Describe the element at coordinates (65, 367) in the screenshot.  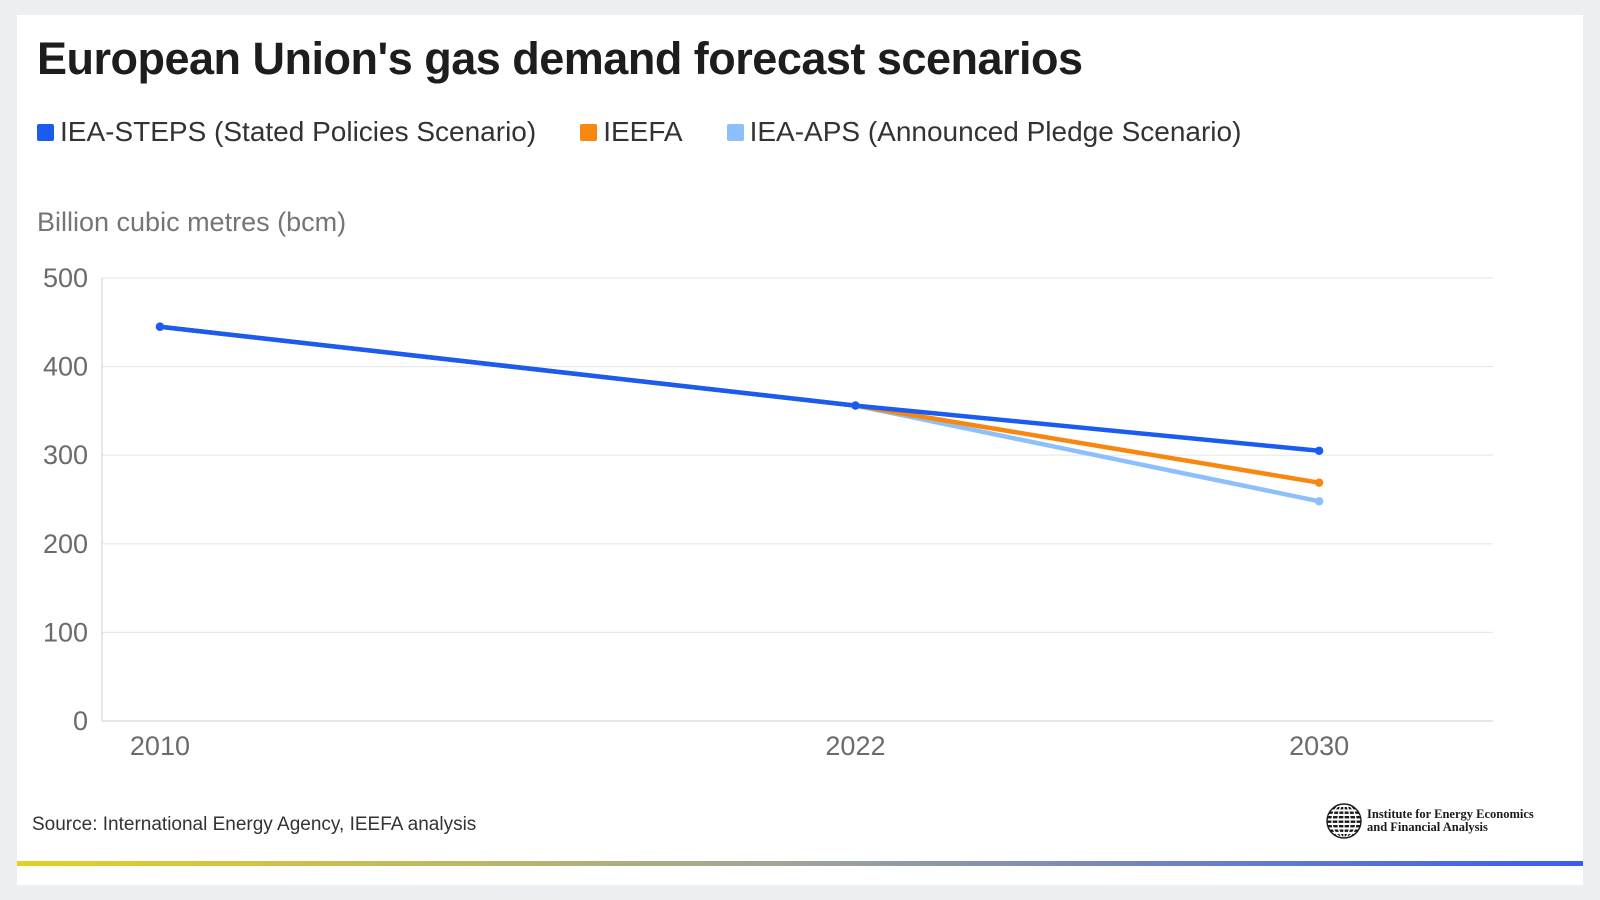
I see `y-tick-label-400: 400` at that location.